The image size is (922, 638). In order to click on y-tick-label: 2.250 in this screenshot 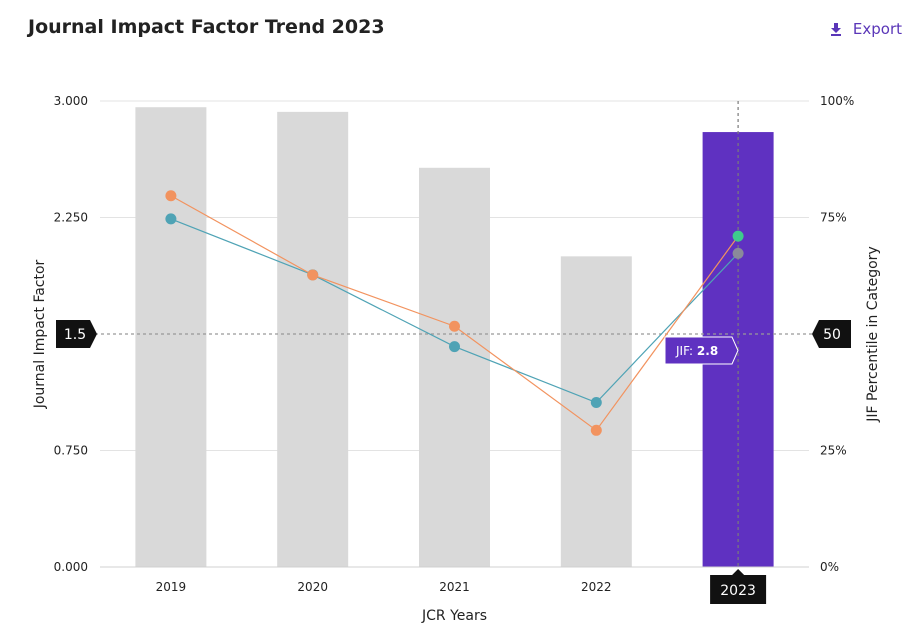, I will do `click(71, 218)`.